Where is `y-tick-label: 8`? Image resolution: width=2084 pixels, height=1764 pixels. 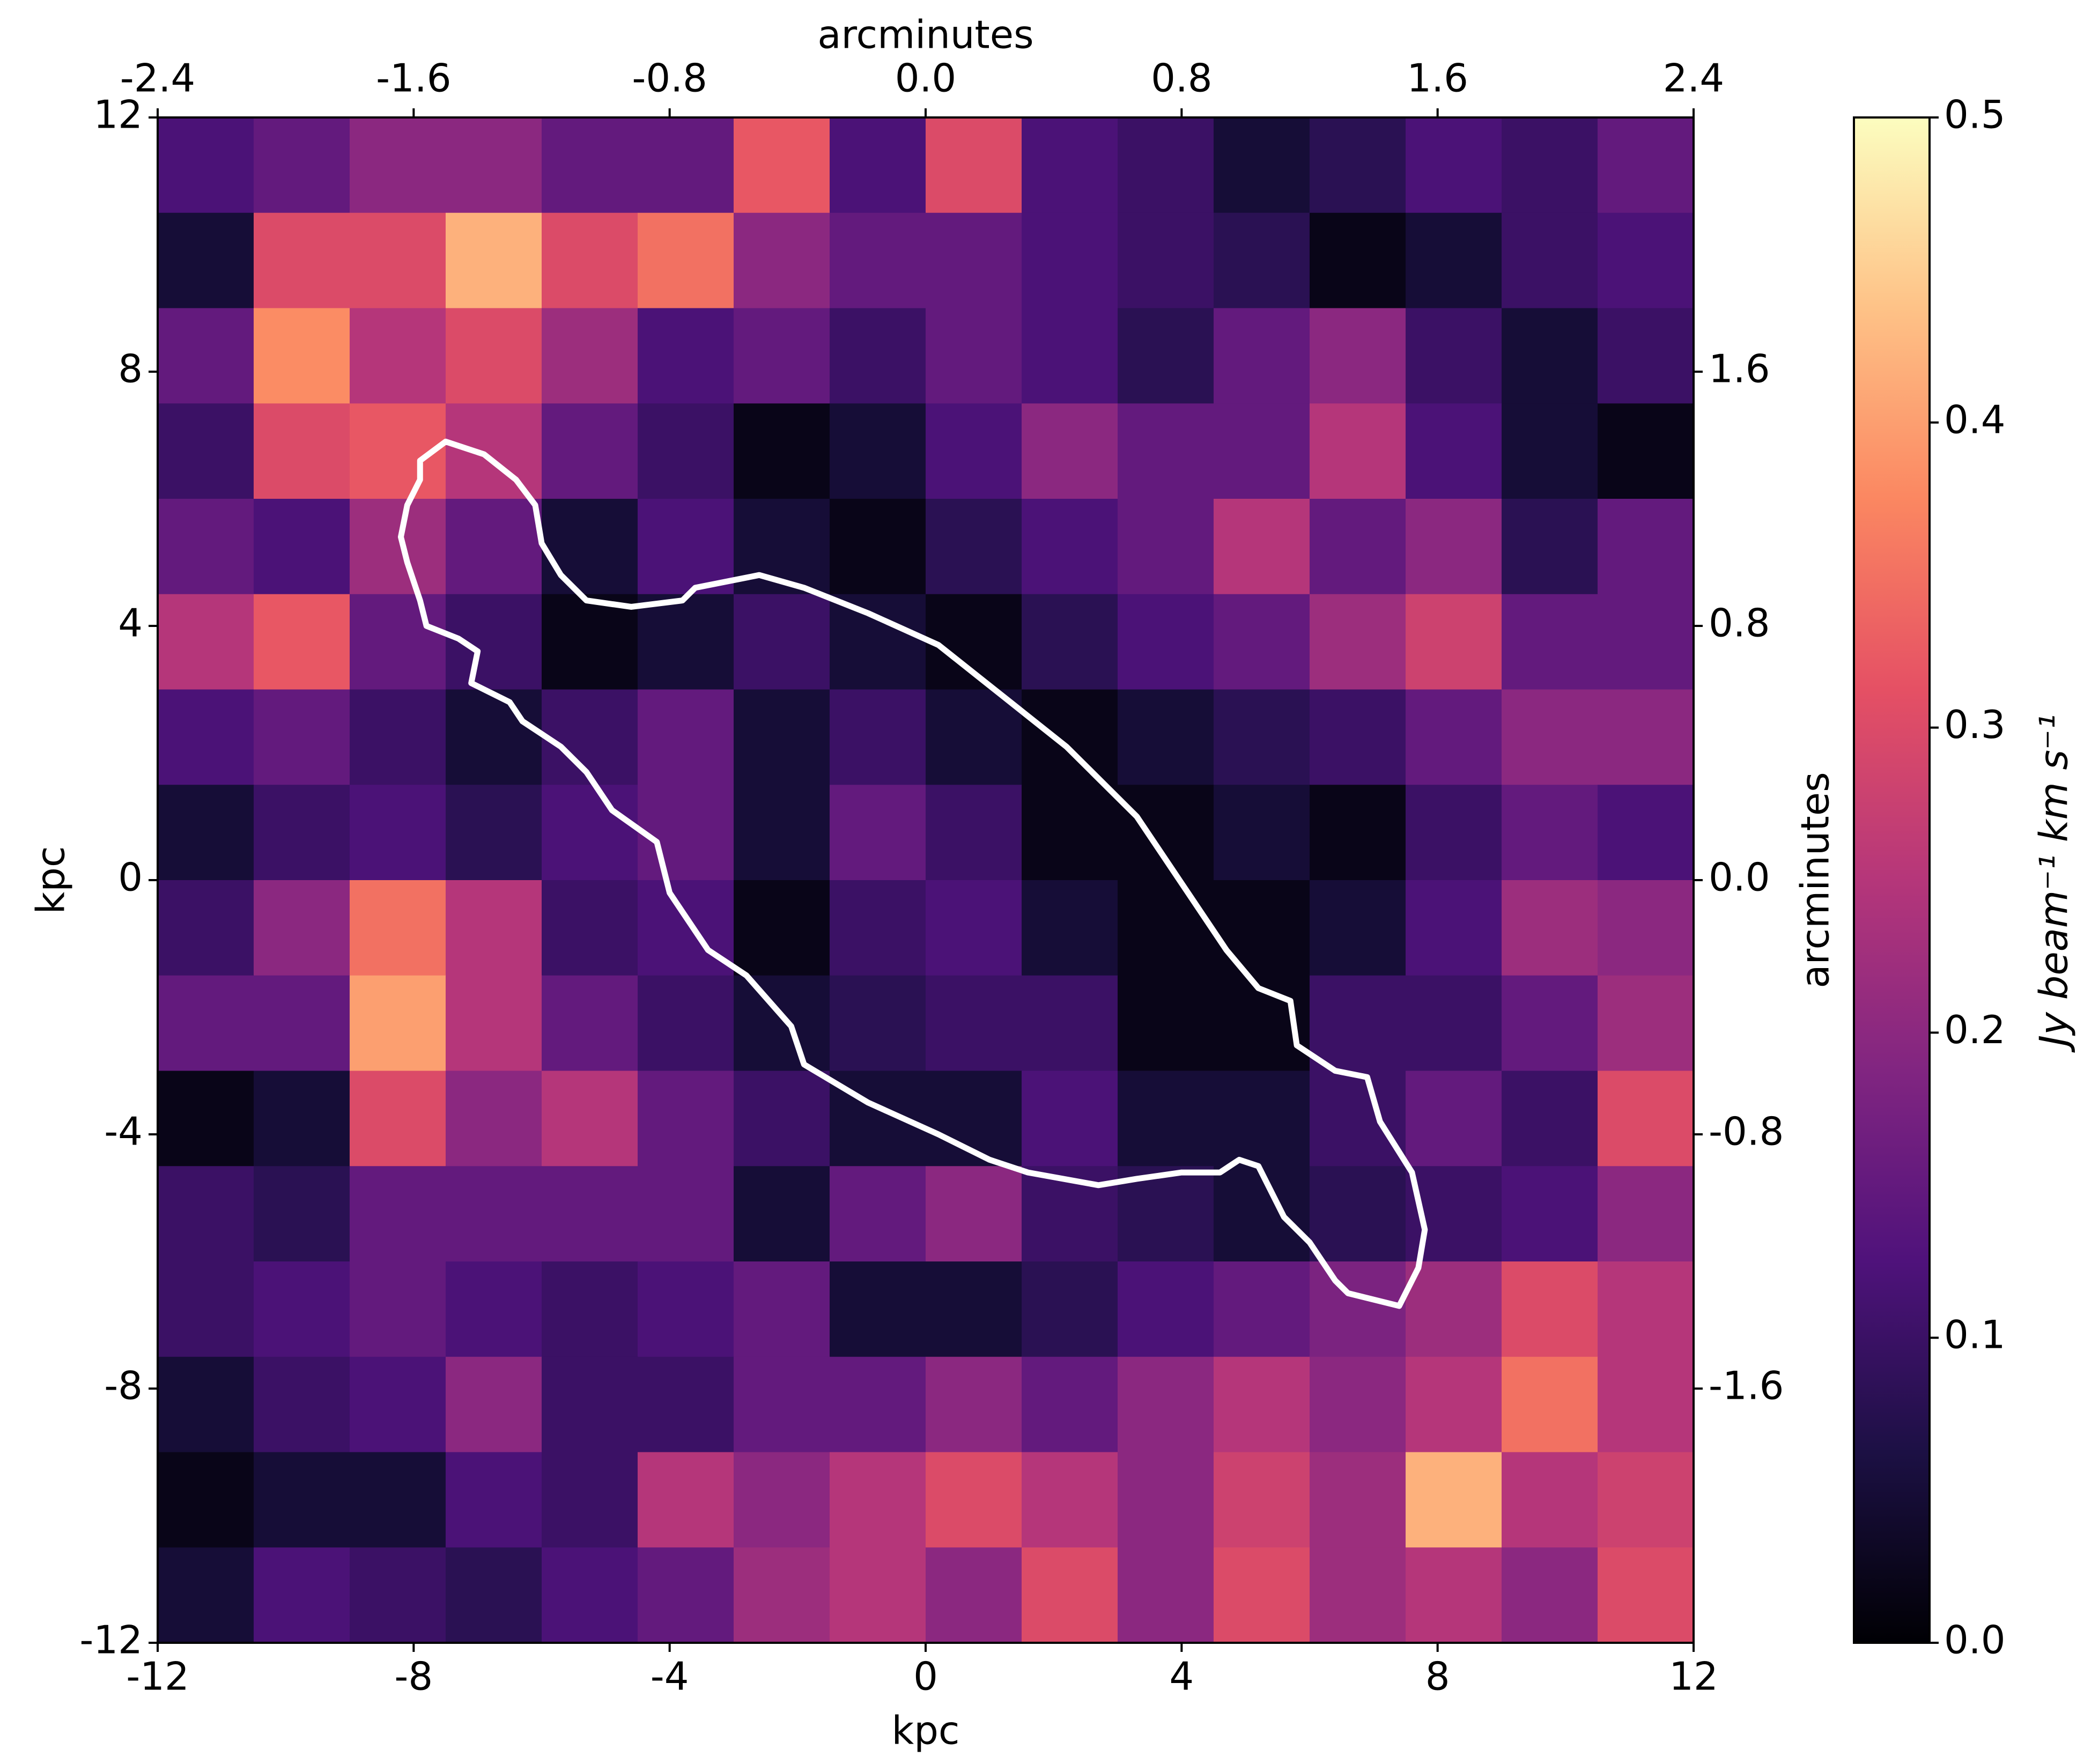 y-tick-label: 8 is located at coordinates (130, 369).